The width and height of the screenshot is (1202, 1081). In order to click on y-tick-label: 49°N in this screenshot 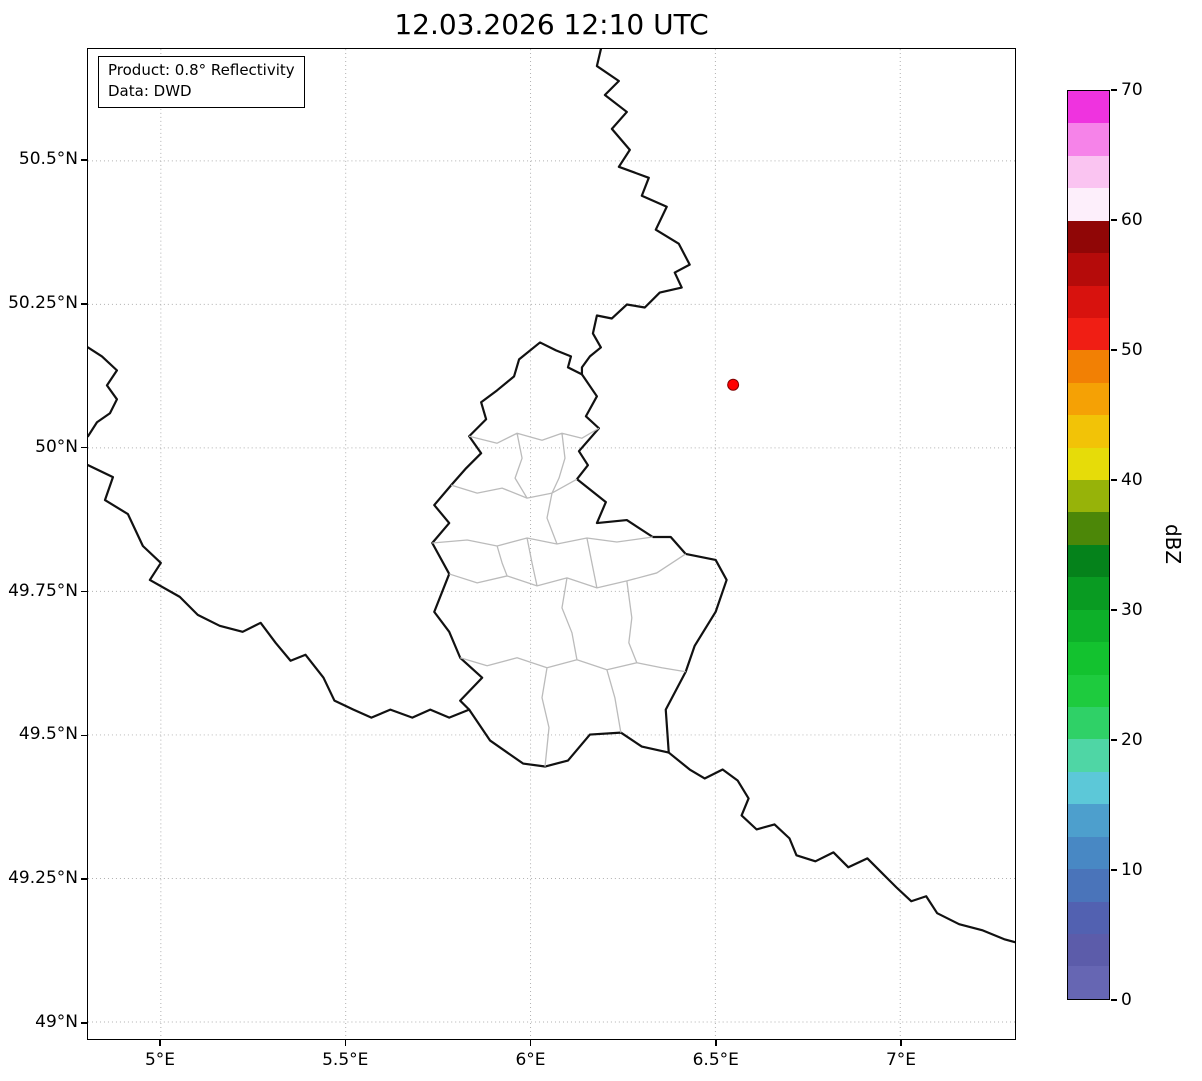, I will do `click(56, 1022)`.